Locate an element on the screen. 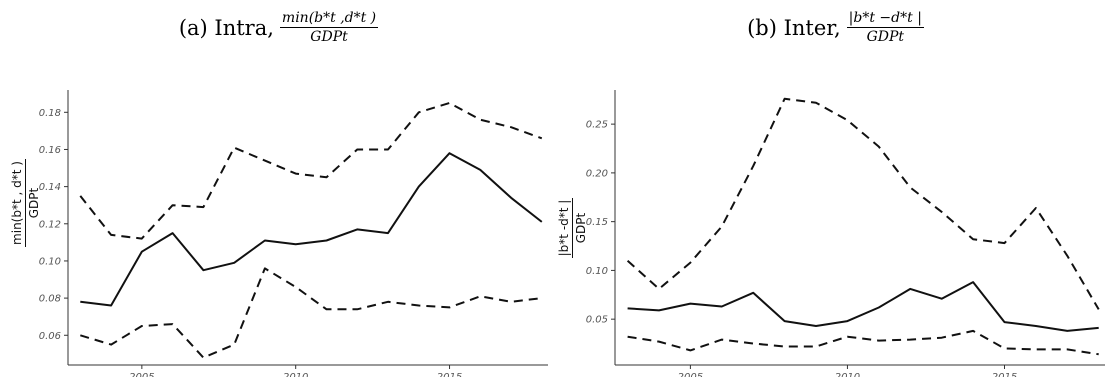 The height and width of the screenshot is (377, 1114). panel-title: (a) Intra, min(b*t ,d*t ) GDPt is located at coordinates (278, 27).